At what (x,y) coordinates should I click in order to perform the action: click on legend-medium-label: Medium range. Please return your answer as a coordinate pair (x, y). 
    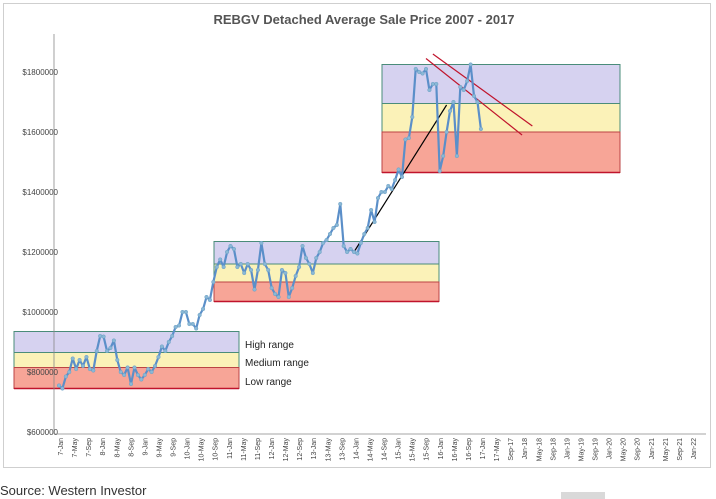
    Looking at the image, I should click on (277, 363).